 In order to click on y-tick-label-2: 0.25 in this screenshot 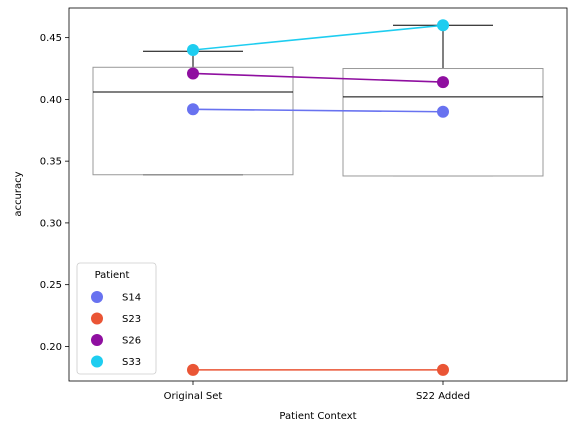, I will do `click(51, 285)`.